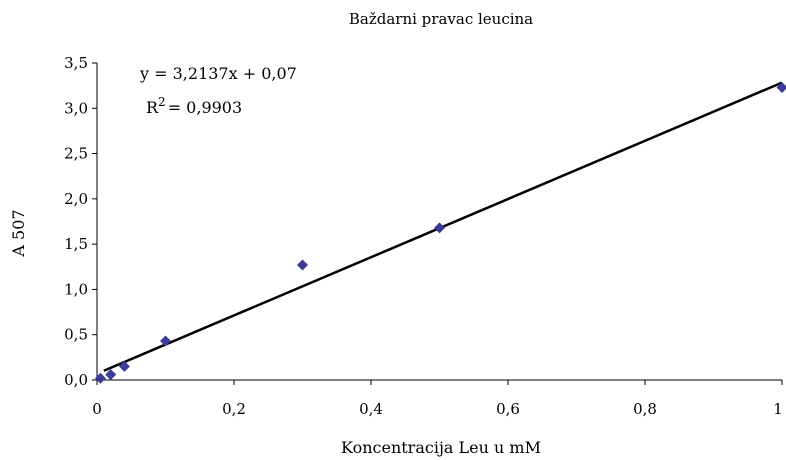 The image size is (786, 460). What do you see at coordinates (76, 335) in the screenshot?
I see `y-tick-label: 0,5` at bounding box center [76, 335].